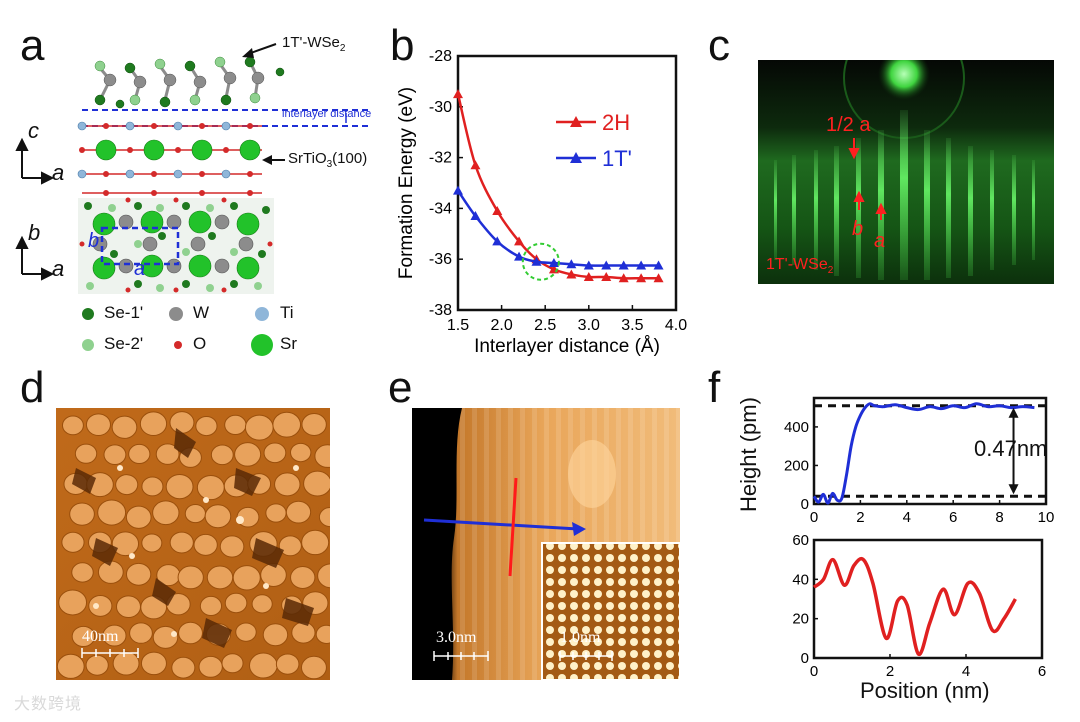 The width and height of the screenshot is (1080, 722). What do you see at coordinates (458, 325) in the screenshot?
I see `b-xtick-label: 1.5` at bounding box center [458, 325].